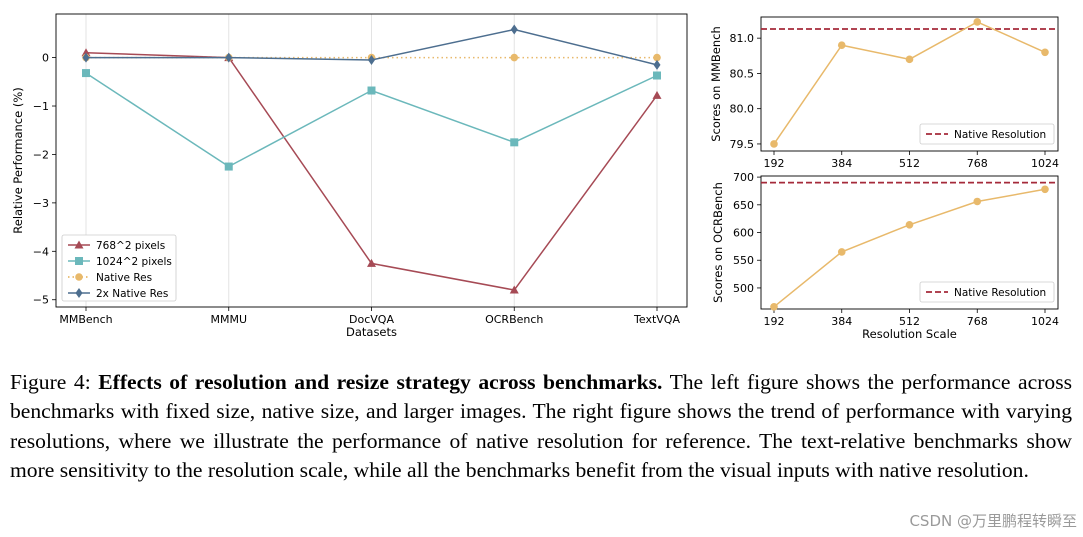 Image resolution: width=1083 pixels, height=537 pixels. I want to click on legend-label: 2x Native Res, so click(132, 294).